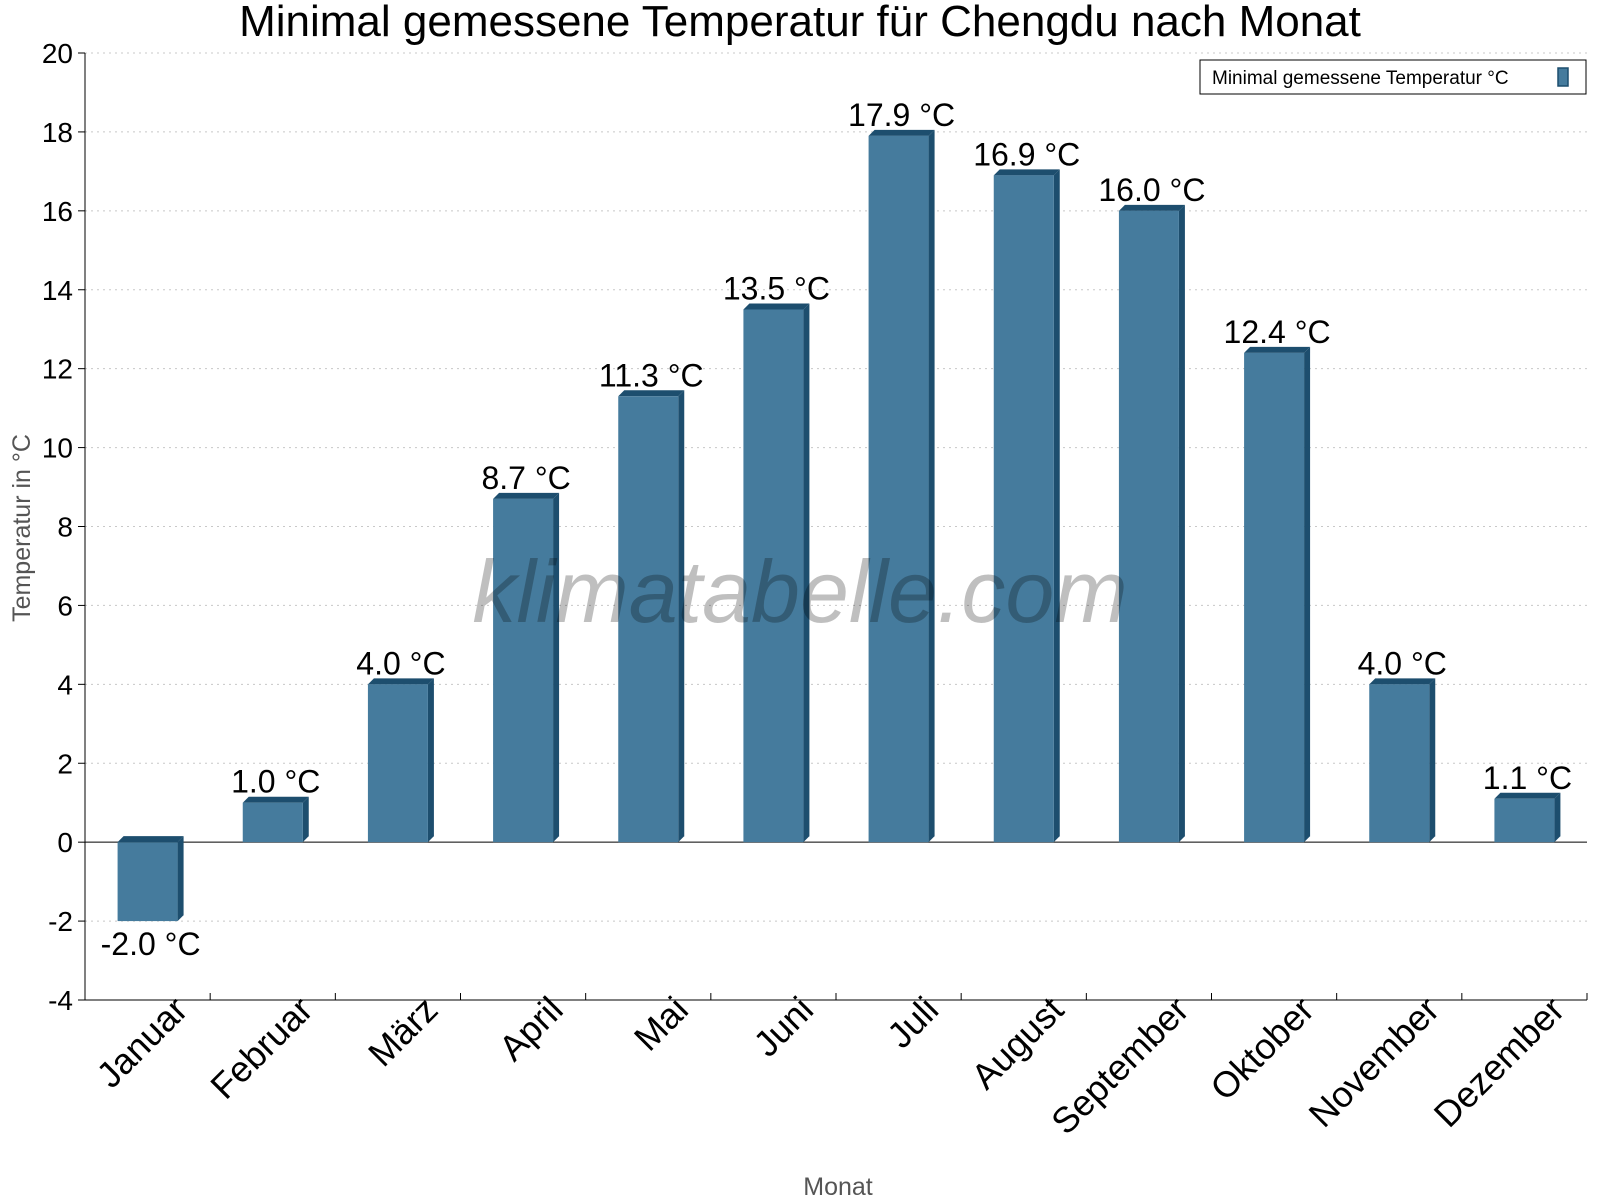 This screenshot has height=1200, width=1600. I want to click on value-label: 1.1 °C, so click(1527, 778).